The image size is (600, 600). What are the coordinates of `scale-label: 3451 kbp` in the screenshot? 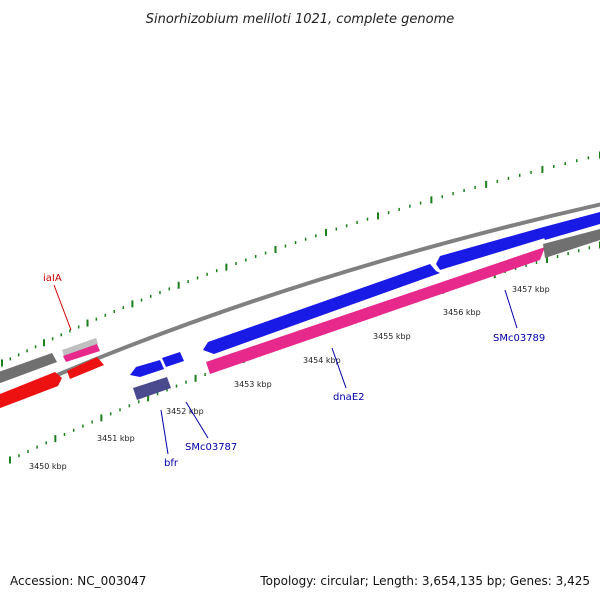 It's located at (116, 438).